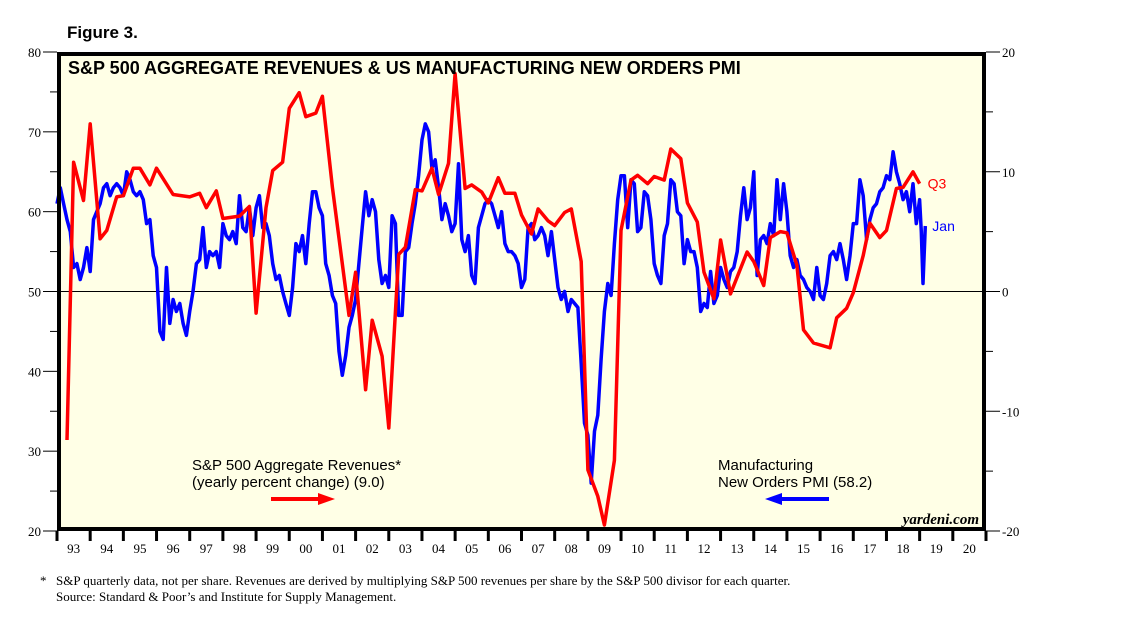 This screenshot has width=1138, height=621. I want to click on x-tick-label: 96, so click(174, 548).